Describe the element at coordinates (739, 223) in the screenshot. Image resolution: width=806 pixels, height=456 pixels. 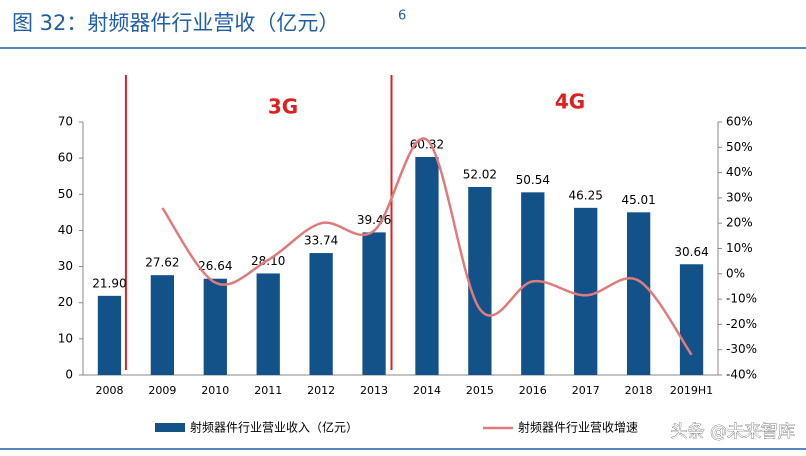
I see `y2-tick-label: 20%` at that location.